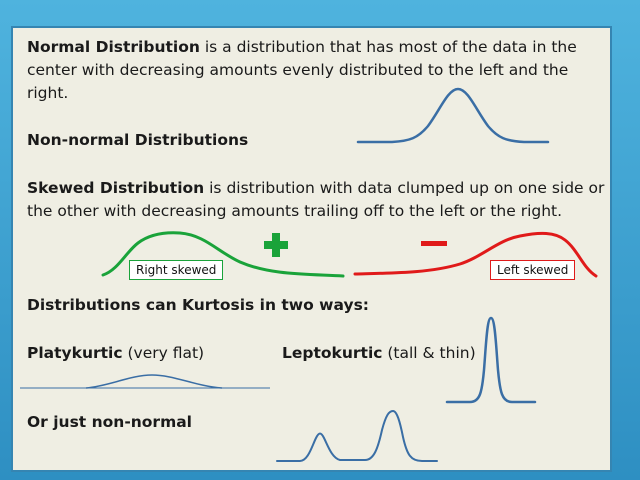 The height and width of the screenshot is (480, 640). I want to click on non-normal-heading-text: Non-normal Distributions, so click(138, 140).